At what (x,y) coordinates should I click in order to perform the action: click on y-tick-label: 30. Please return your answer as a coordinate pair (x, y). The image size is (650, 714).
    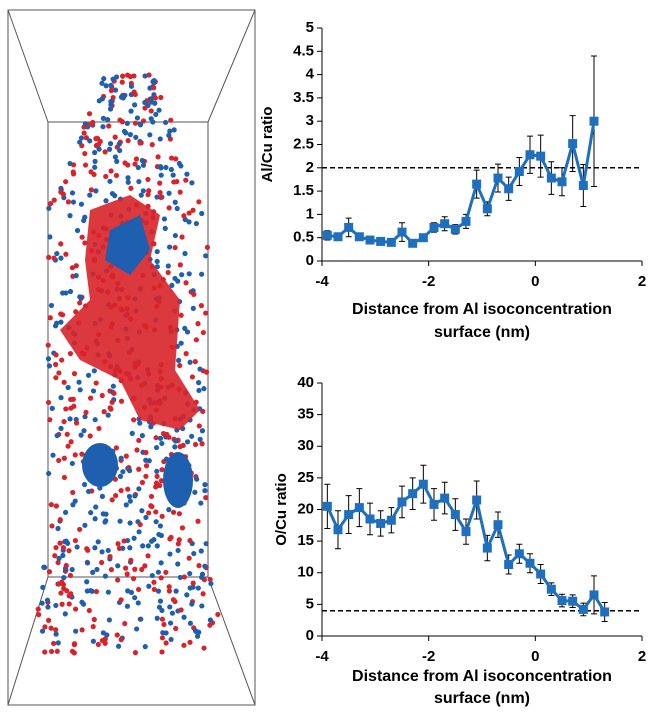
    Looking at the image, I should click on (305, 445).